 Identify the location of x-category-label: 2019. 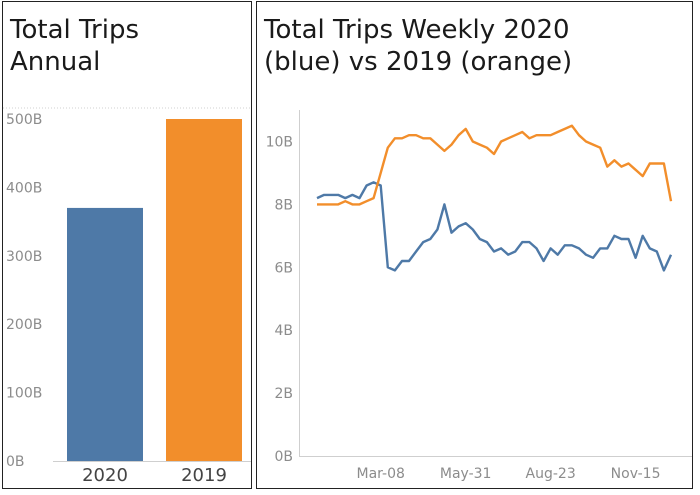
(204, 475).